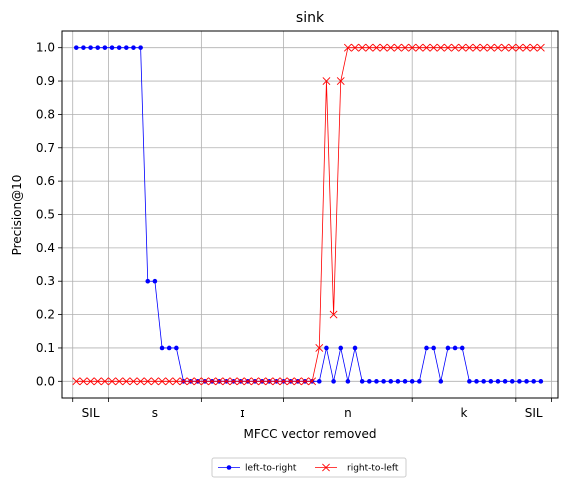  What do you see at coordinates (373, 469) in the screenshot?
I see `legend-label: right-to-left` at bounding box center [373, 469].